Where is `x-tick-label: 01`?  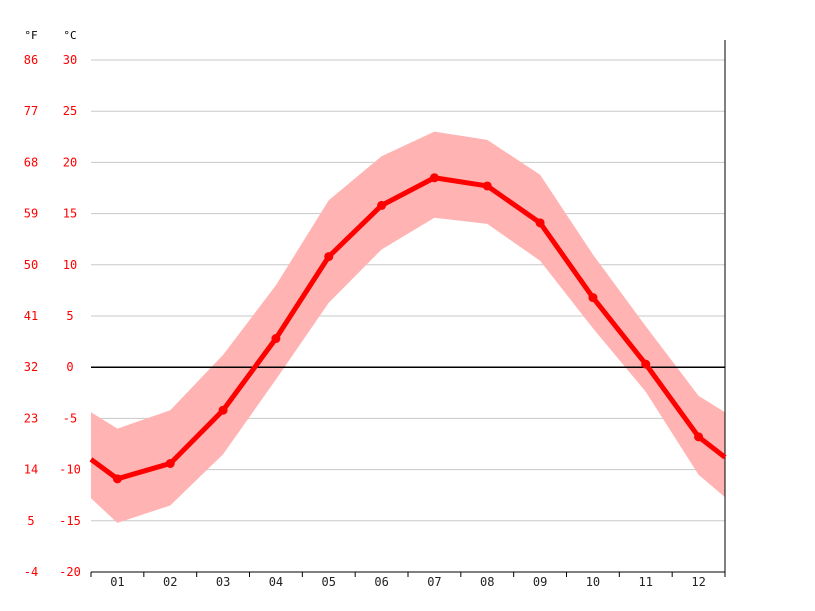 x-tick-label: 01 is located at coordinates (117, 582).